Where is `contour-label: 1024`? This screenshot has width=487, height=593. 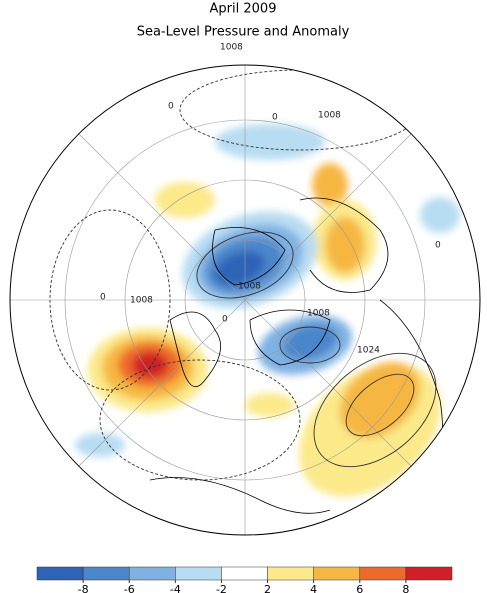 contour-label: 1024 is located at coordinates (368, 351).